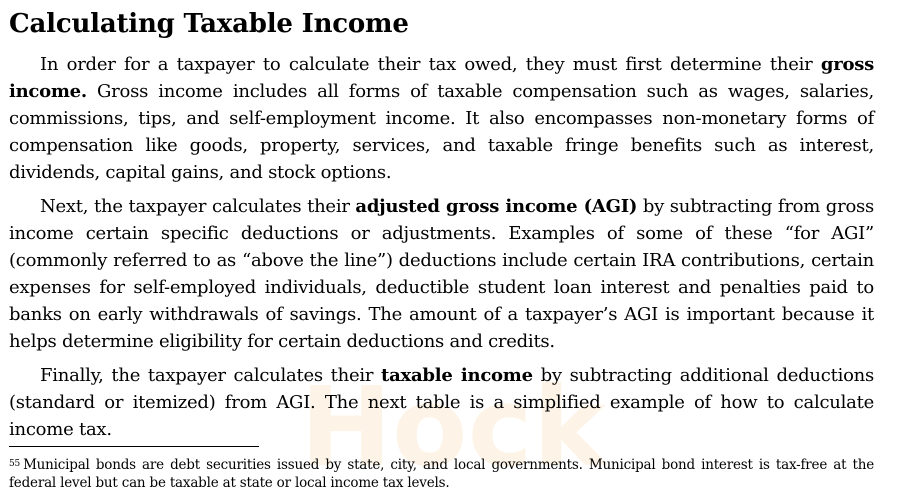  What do you see at coordinates (211, 375) in the screenshot?
I see `paragraph-text: Finally, the taxpayer calculates their` at bounding box center [211, 375].